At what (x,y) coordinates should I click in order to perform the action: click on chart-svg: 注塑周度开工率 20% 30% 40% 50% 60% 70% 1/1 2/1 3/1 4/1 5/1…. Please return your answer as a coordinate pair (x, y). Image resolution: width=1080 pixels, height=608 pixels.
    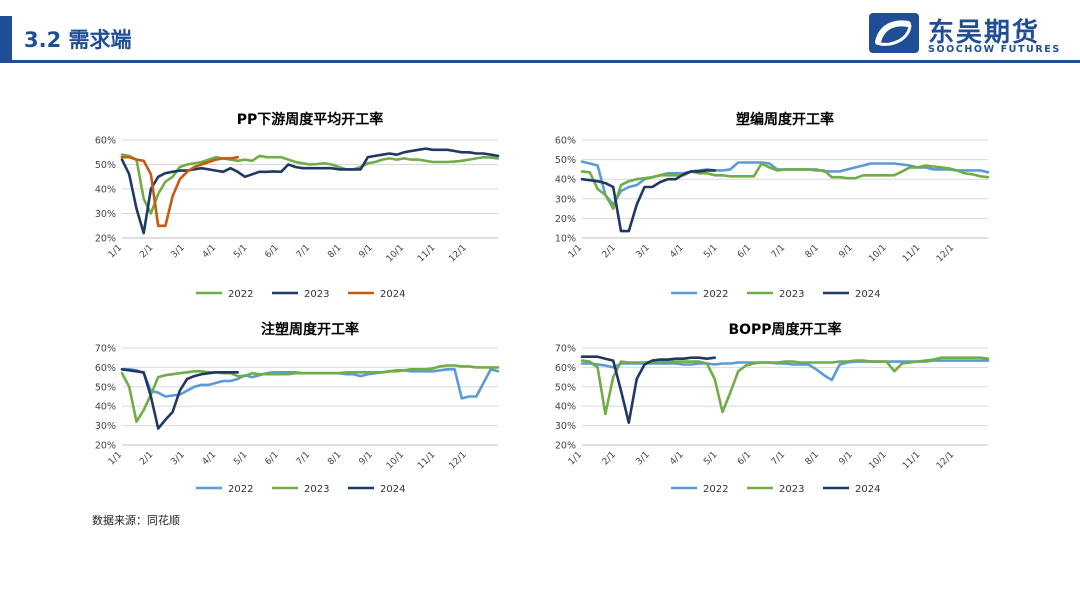
    Looking at the image, I should click on (297, 408).